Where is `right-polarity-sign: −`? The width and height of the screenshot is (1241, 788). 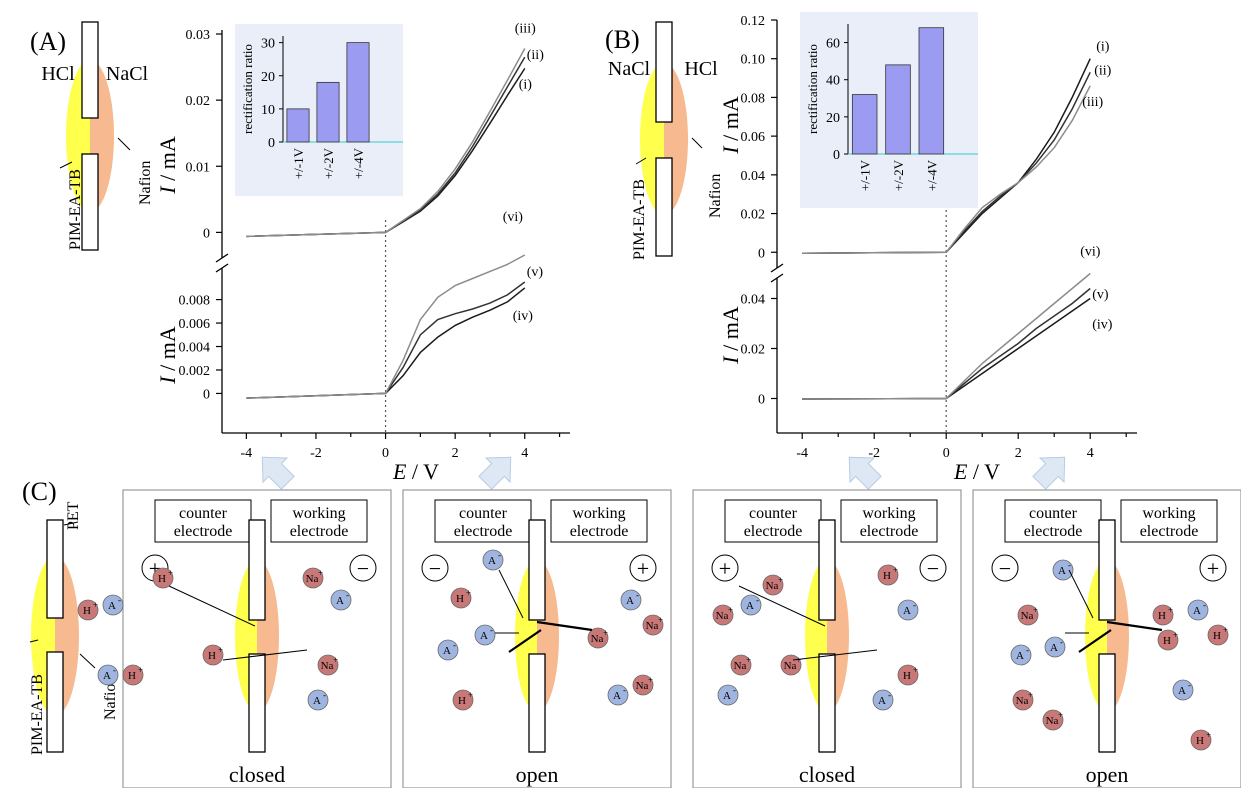
right-polarity-sign: − is located at coordinates (363, 568).